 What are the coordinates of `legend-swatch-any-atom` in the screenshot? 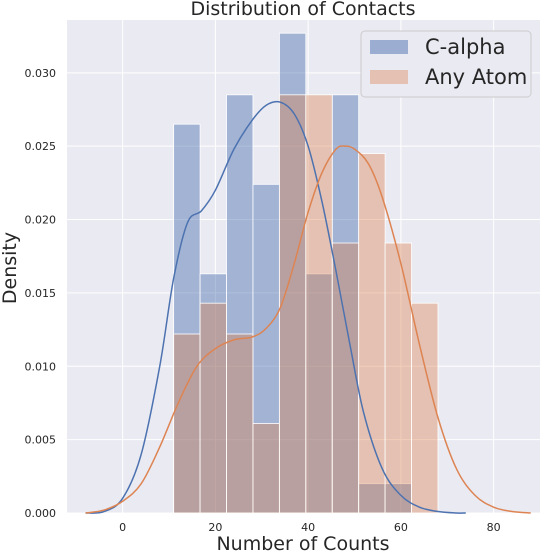 It's located at (389, 77).